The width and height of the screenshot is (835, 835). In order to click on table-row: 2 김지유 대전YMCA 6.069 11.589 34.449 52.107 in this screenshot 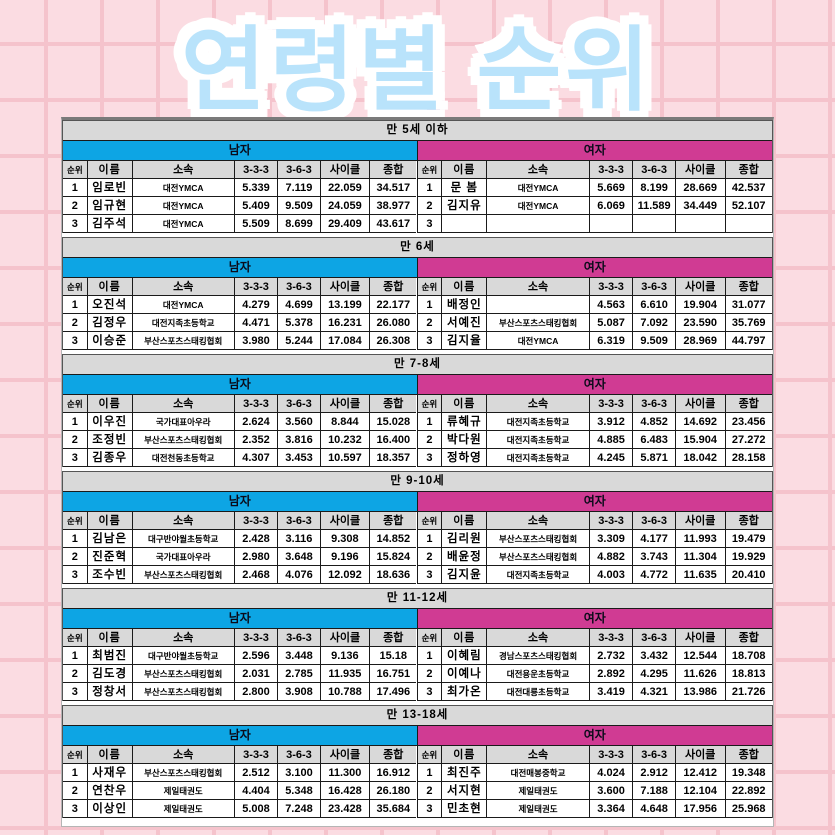, I will do `click(595, 206)`.